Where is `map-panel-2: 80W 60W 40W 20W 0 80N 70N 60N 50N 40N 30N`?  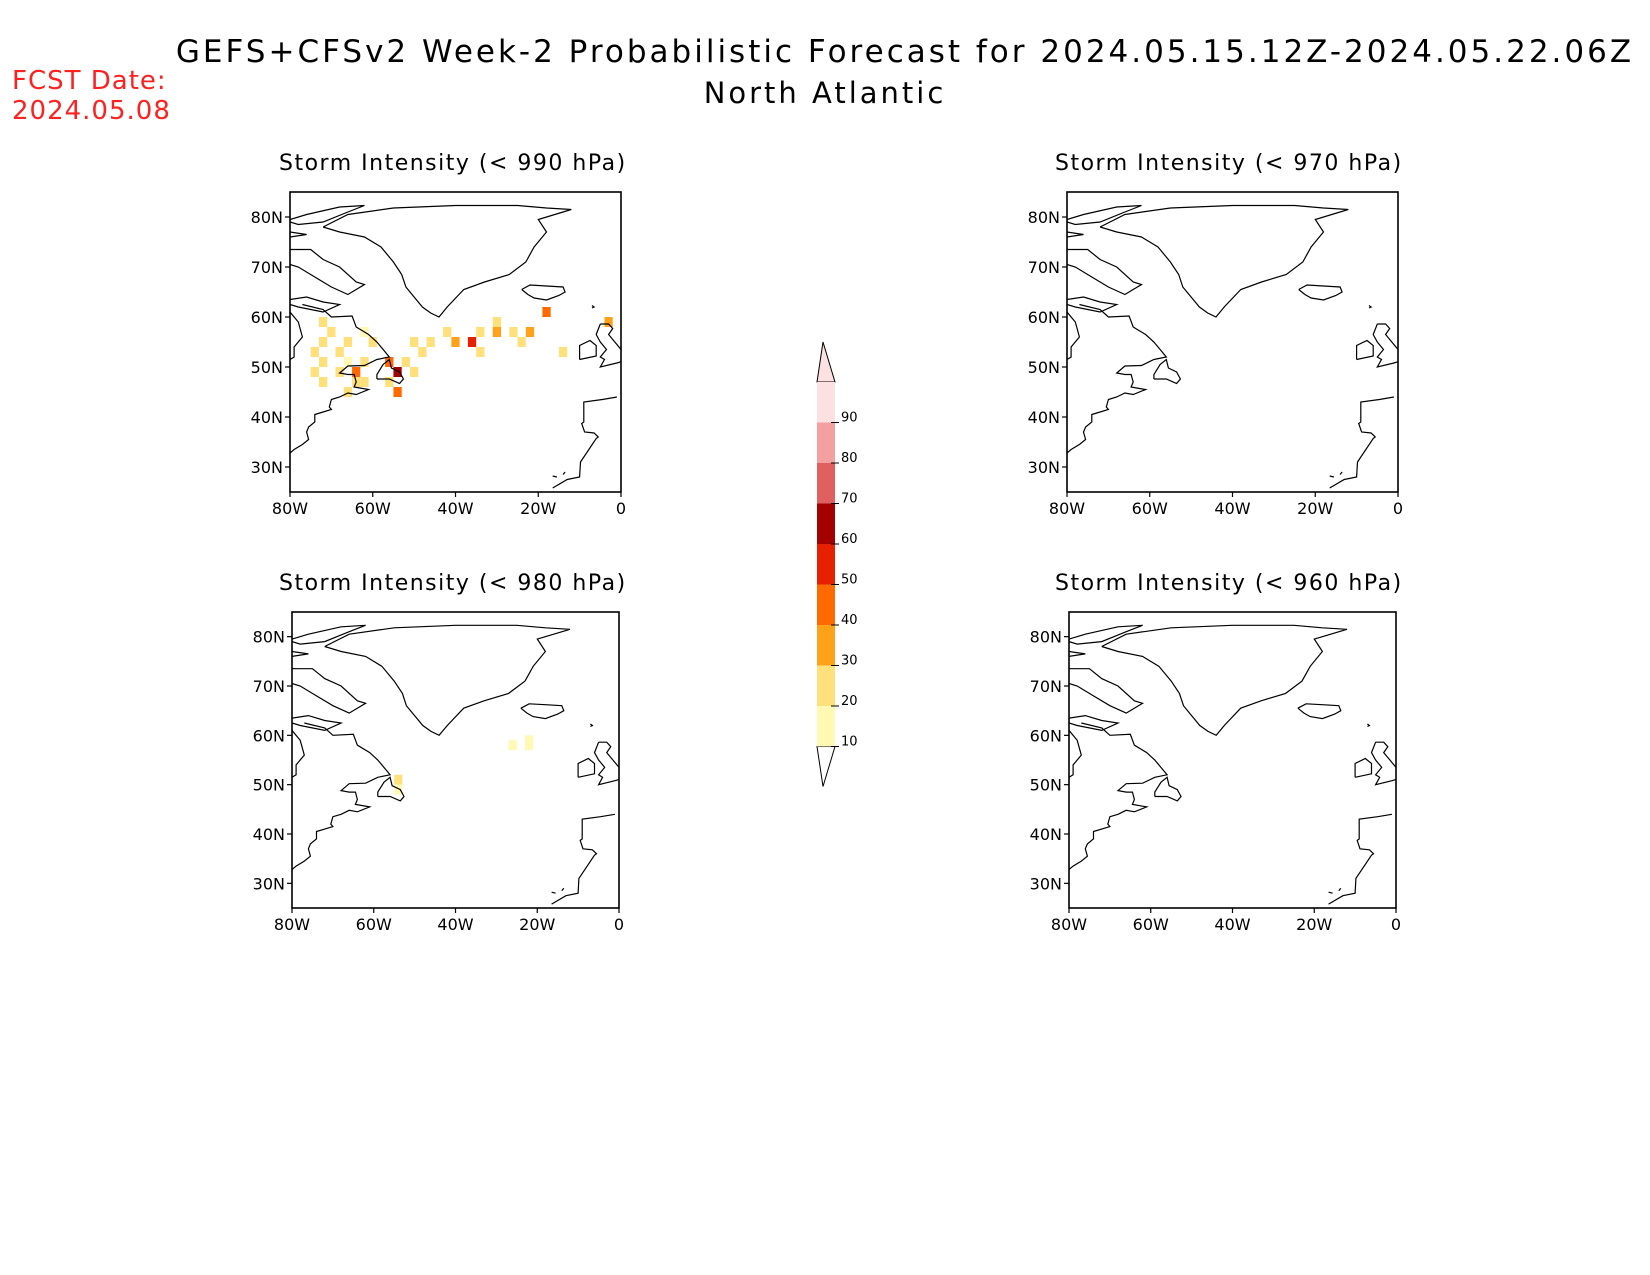 map-panel-2: 80W 60W 40W 20W 0 80N 70N 60N 50N 40N 30N is located at coordinates (1215, 354).